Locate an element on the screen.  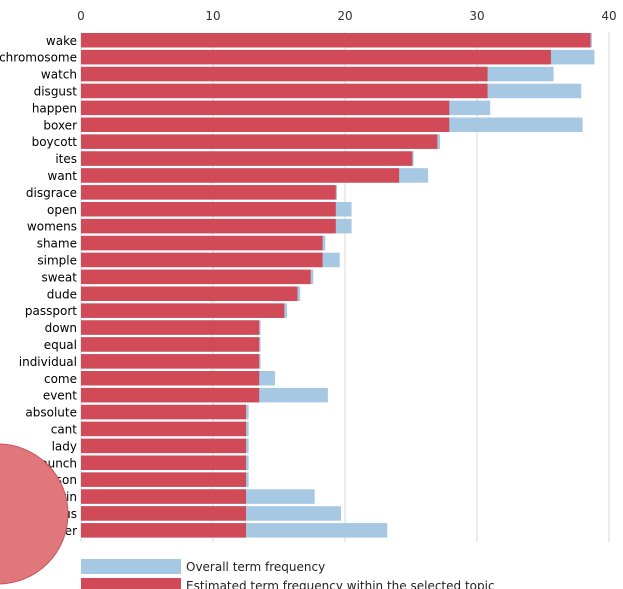
bar-row-equal is located at coordinates (171, 344).